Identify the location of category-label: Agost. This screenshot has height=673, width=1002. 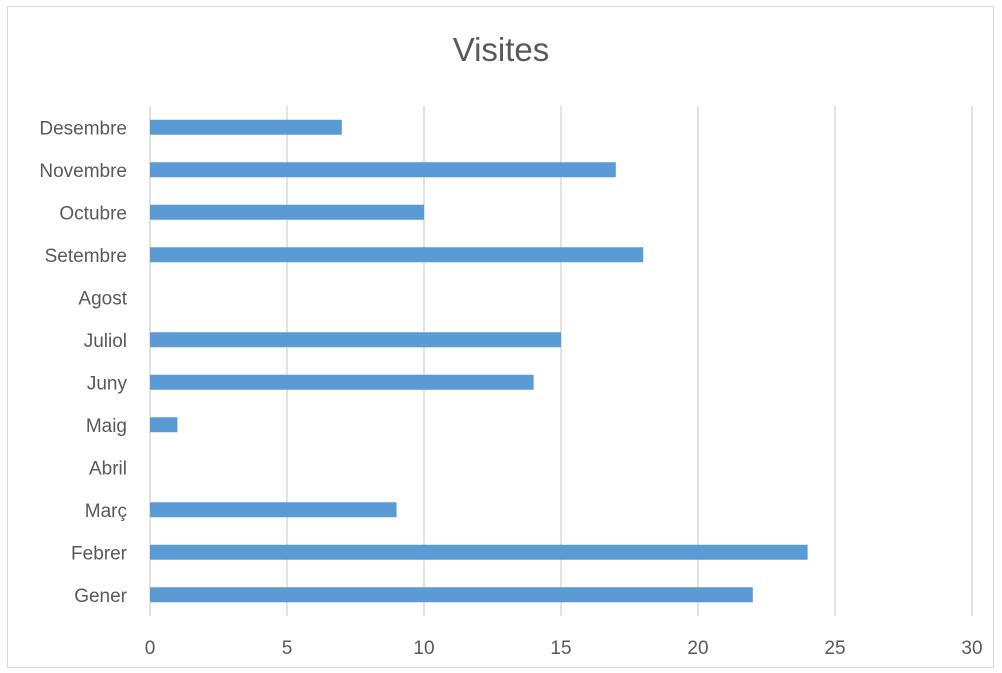
(102, 298).